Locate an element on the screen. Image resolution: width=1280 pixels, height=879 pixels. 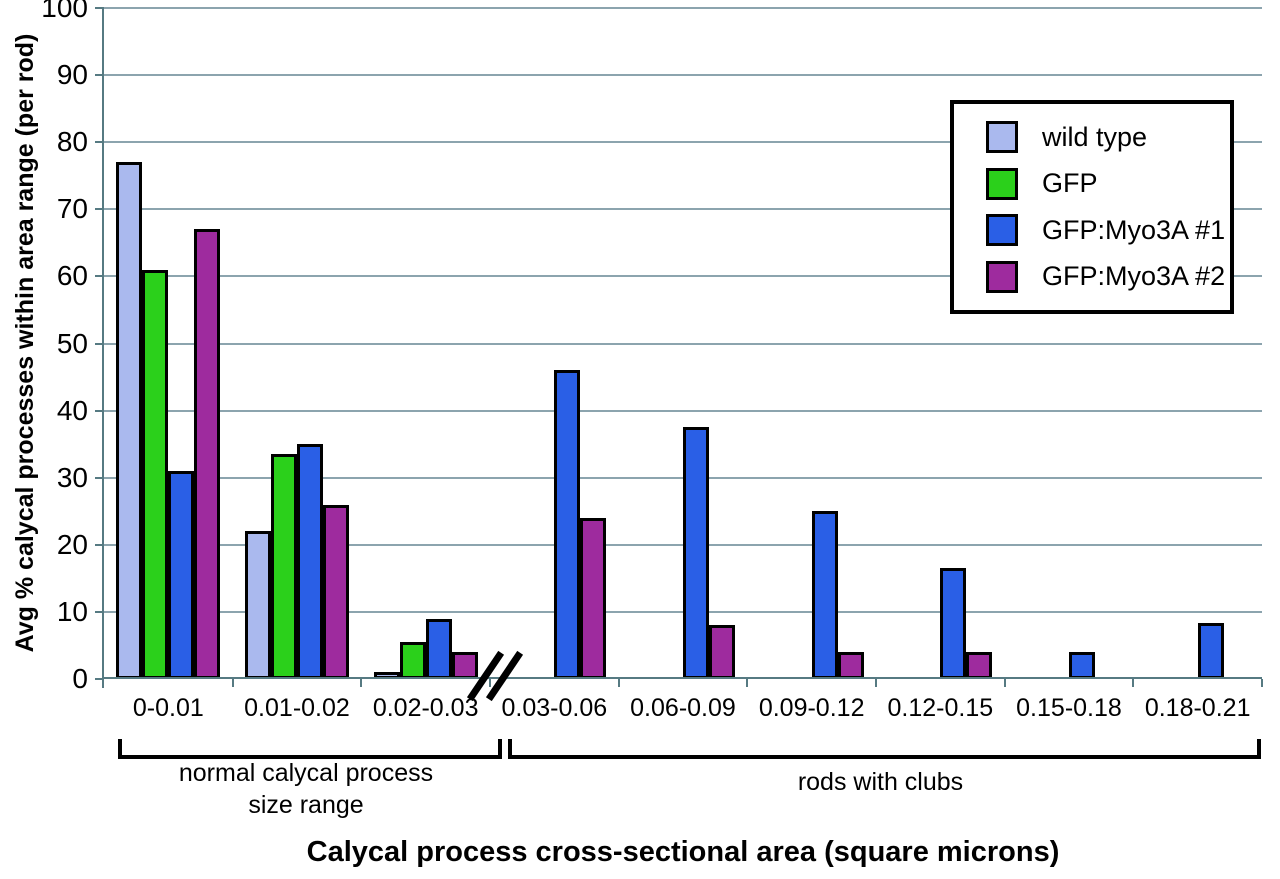
bar-gfp-myo3a-2-0.09-0.12 is located at coordinates (850, 665).